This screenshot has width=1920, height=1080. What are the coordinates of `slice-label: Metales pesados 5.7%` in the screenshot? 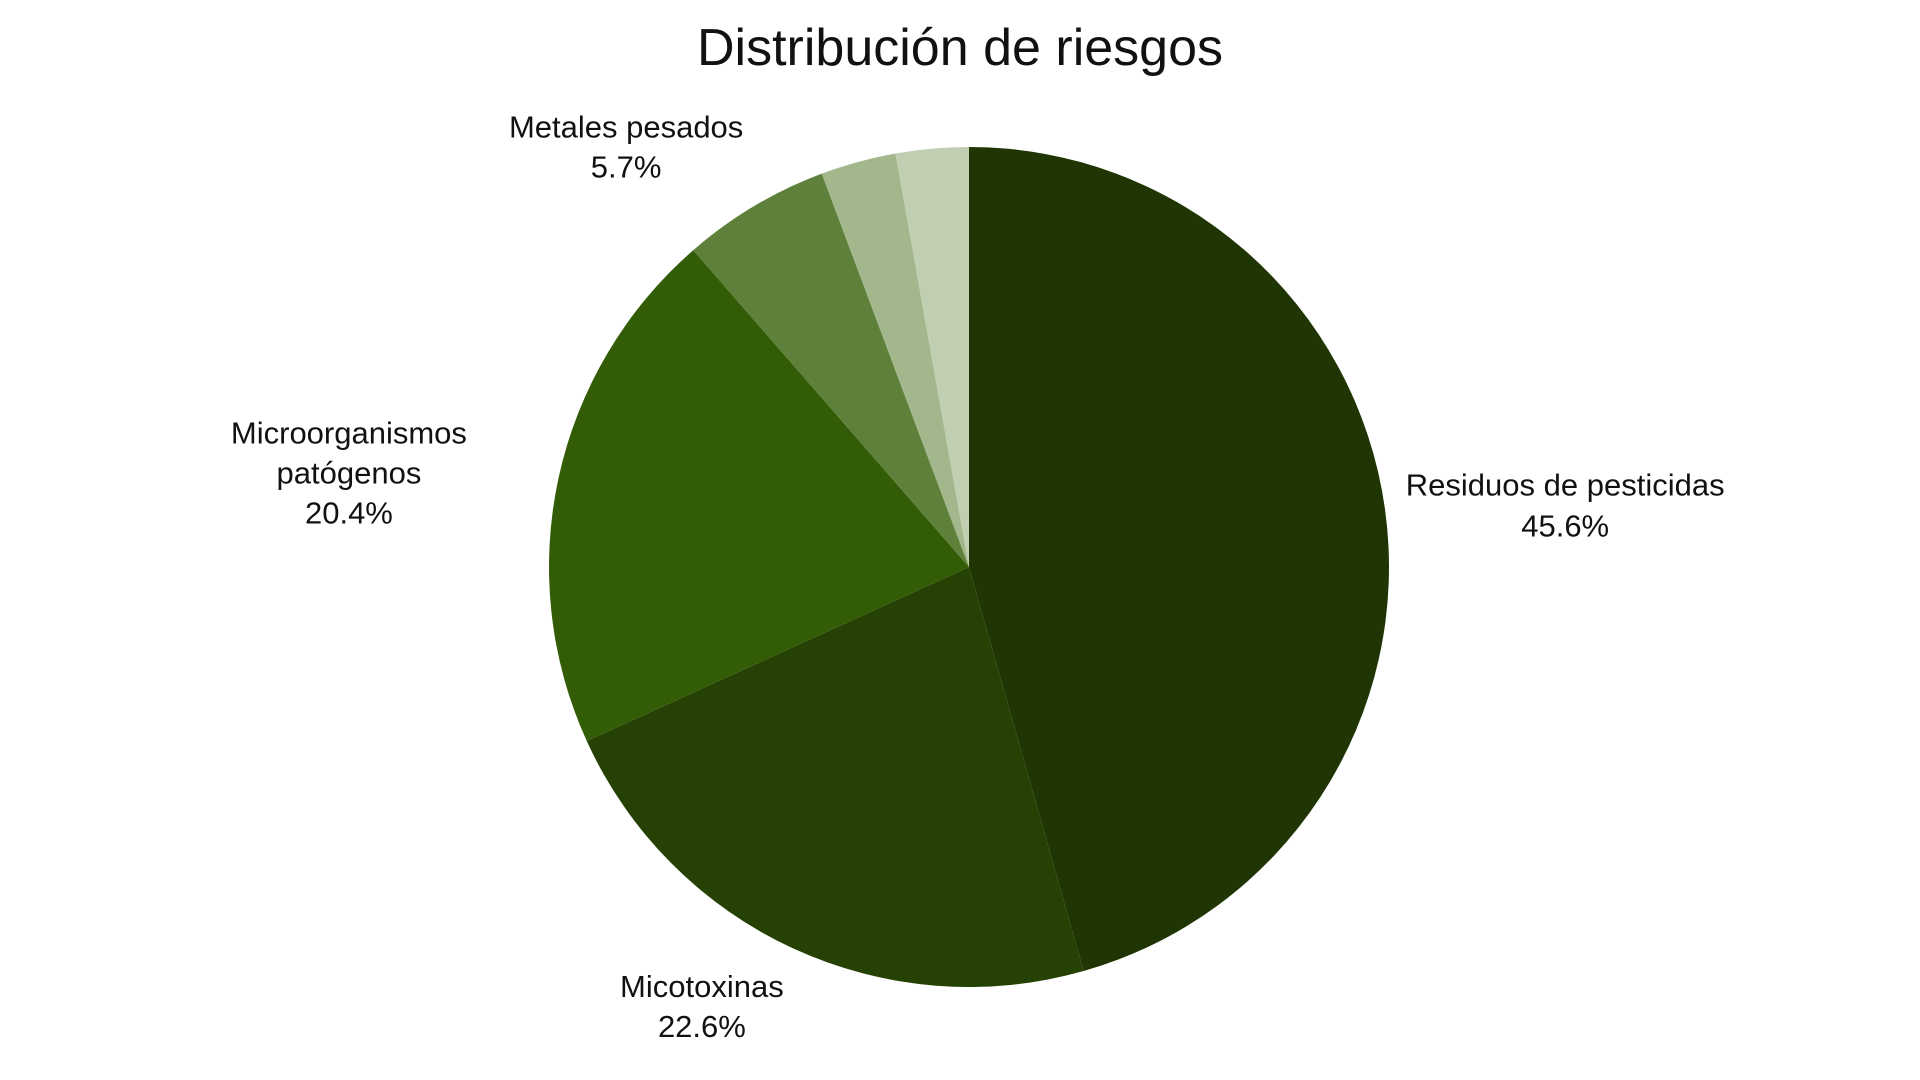 It's located at (626, 148).